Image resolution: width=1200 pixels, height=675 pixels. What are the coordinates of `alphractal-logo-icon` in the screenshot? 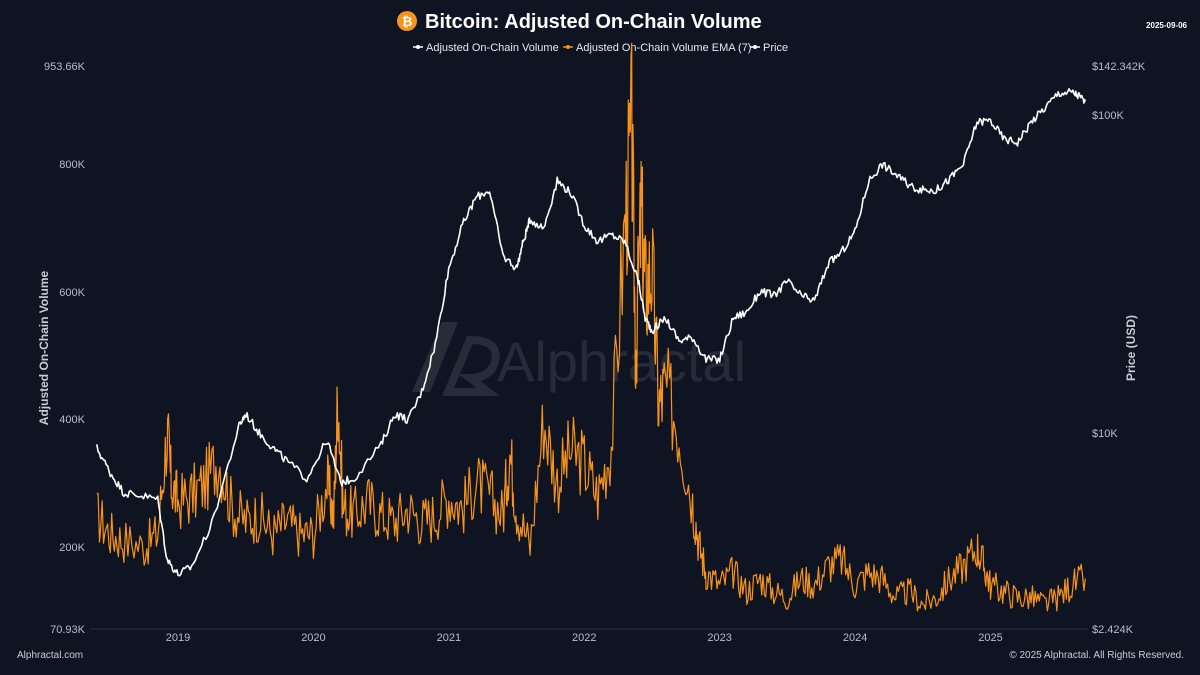 It's located at (456, 359).